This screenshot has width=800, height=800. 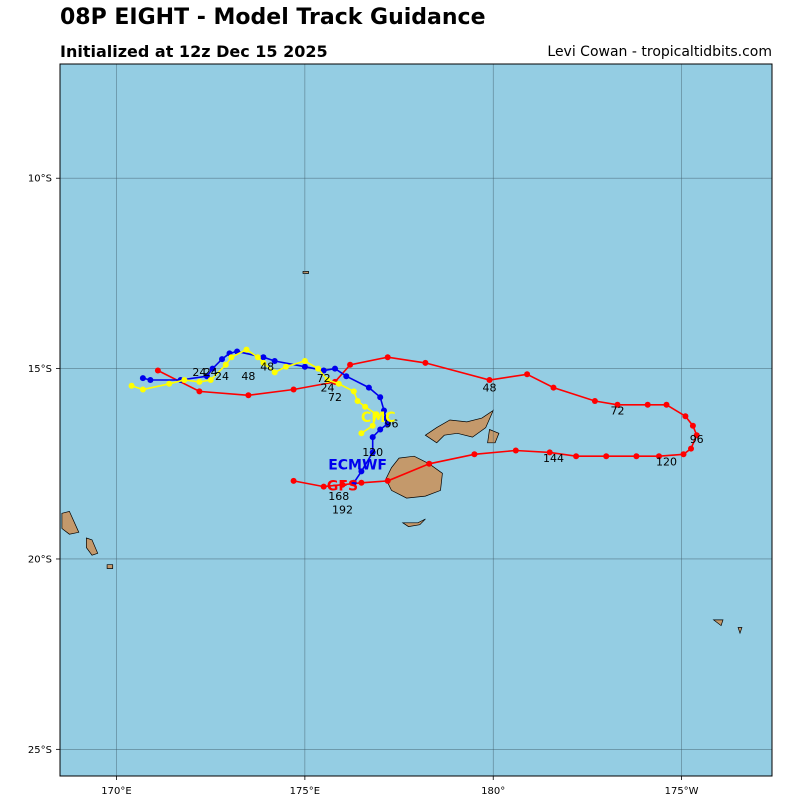 I want to click on ecmwf-hour-label: 48, so click(x=248, y=376).